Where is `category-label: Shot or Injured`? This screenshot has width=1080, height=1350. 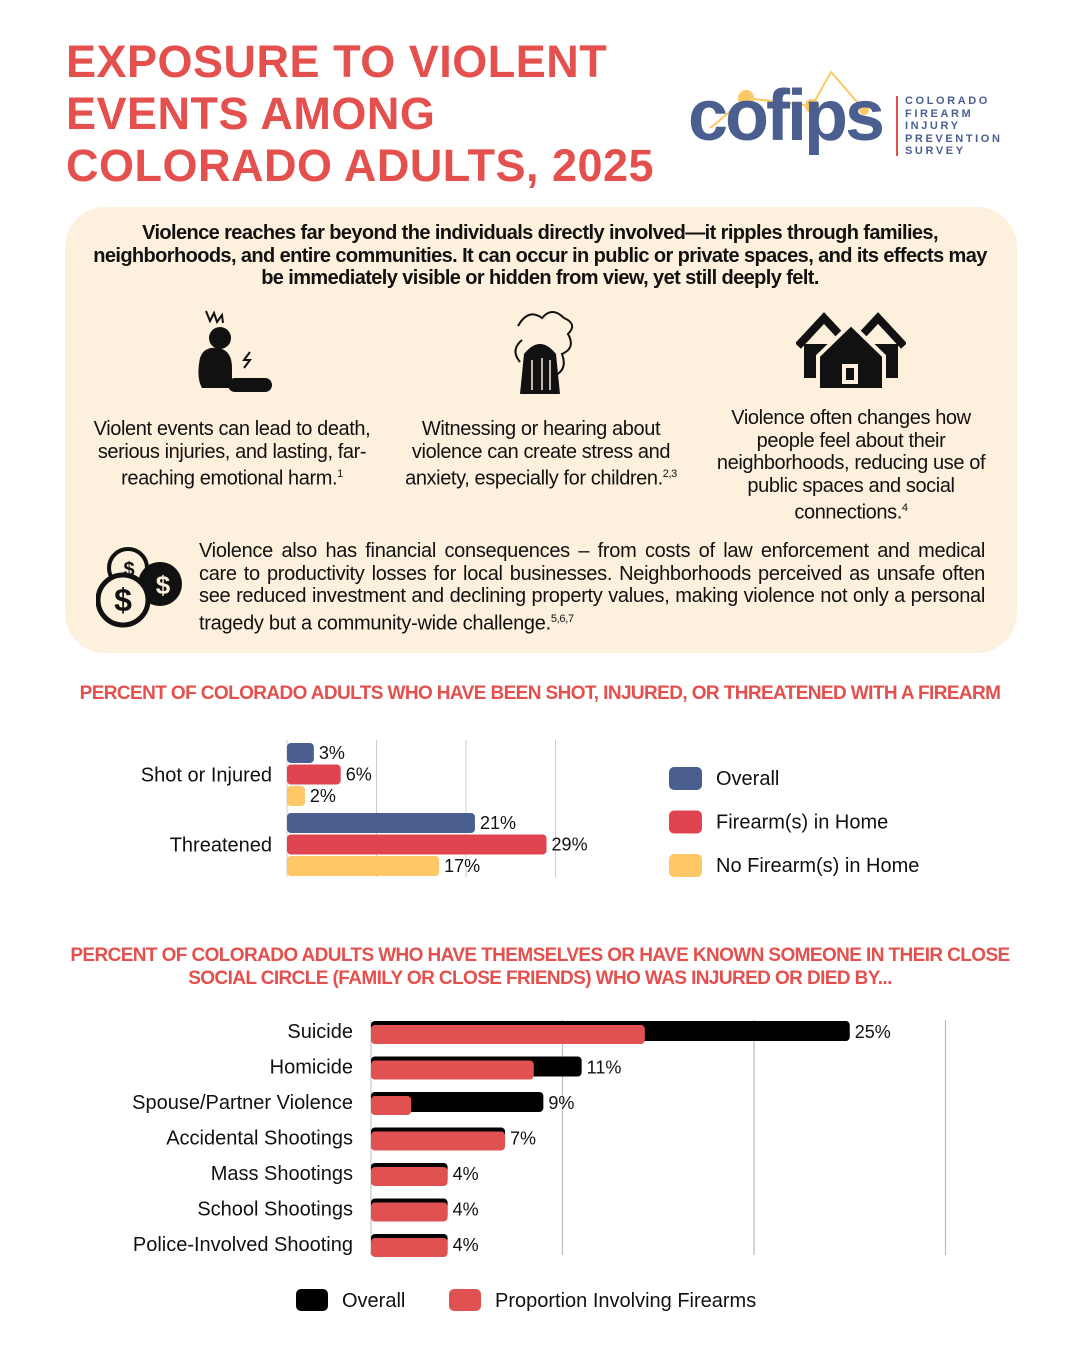 category-label: Shot or Injured is located at coordinates (206, 775).